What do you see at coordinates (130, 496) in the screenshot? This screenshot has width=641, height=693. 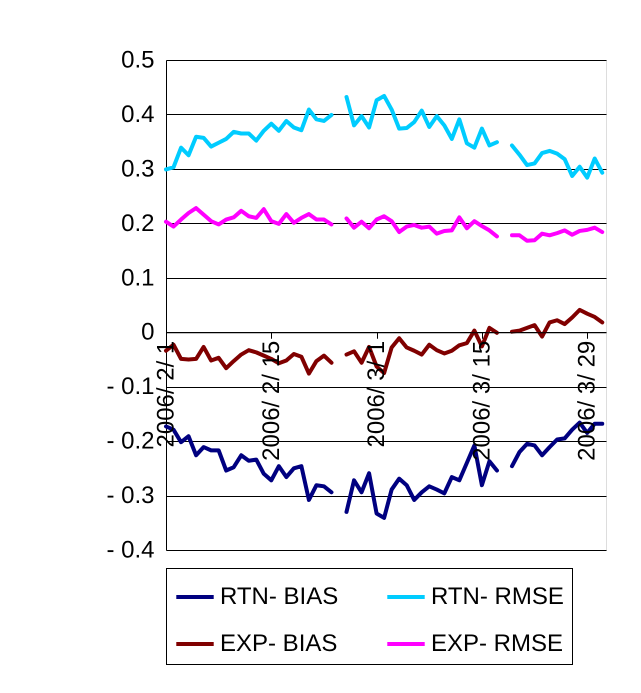 I see `y-tick-label: - 0.3` at bounding box center [130, 496].